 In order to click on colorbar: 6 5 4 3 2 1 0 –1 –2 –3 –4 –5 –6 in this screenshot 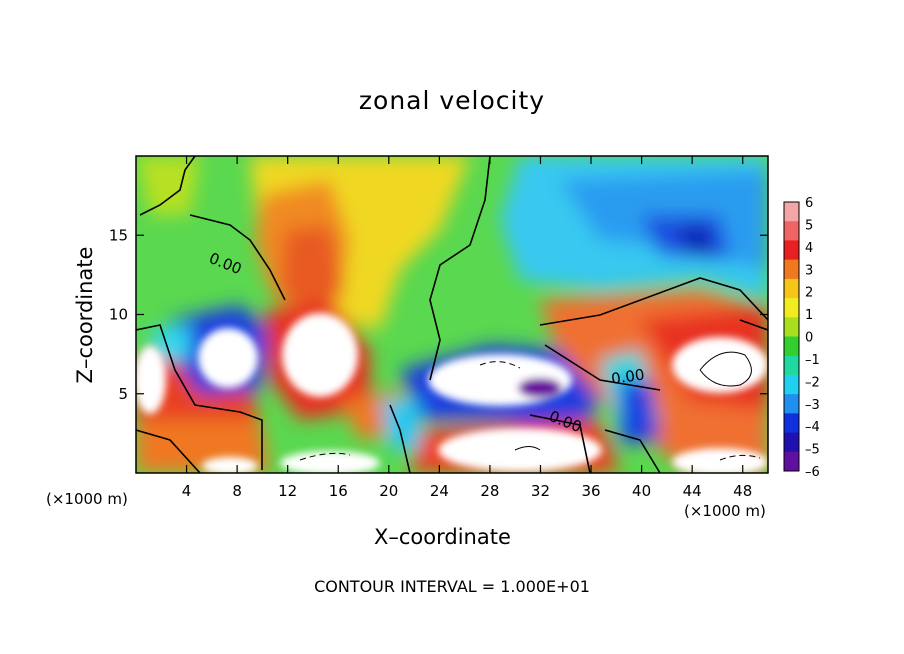, I will do `click(801, 338)`.